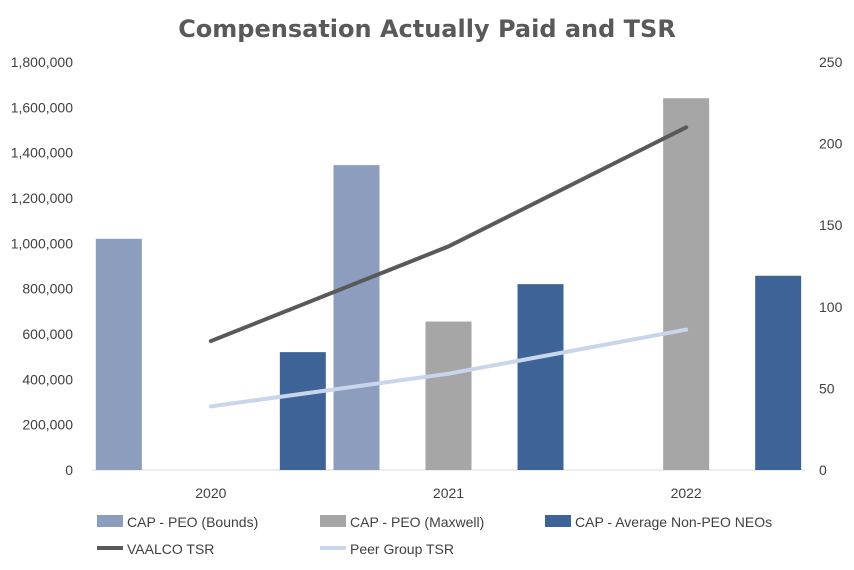  What do you see at coordinates (192, 522) in the screenshot?
I see `legend-label: CAP - PEO (Bounds)` at bounding box center [192, 522].